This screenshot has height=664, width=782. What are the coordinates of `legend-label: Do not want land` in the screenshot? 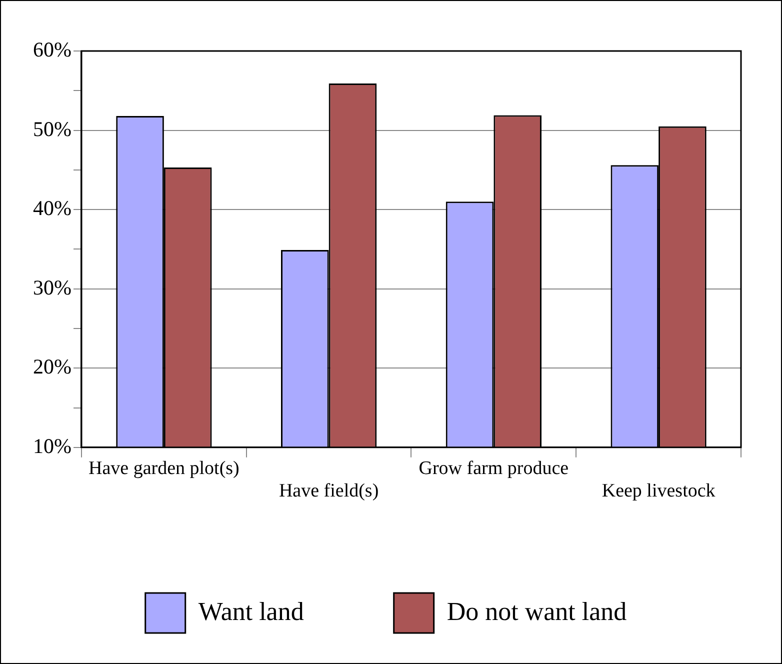 It's located at (536, 611).